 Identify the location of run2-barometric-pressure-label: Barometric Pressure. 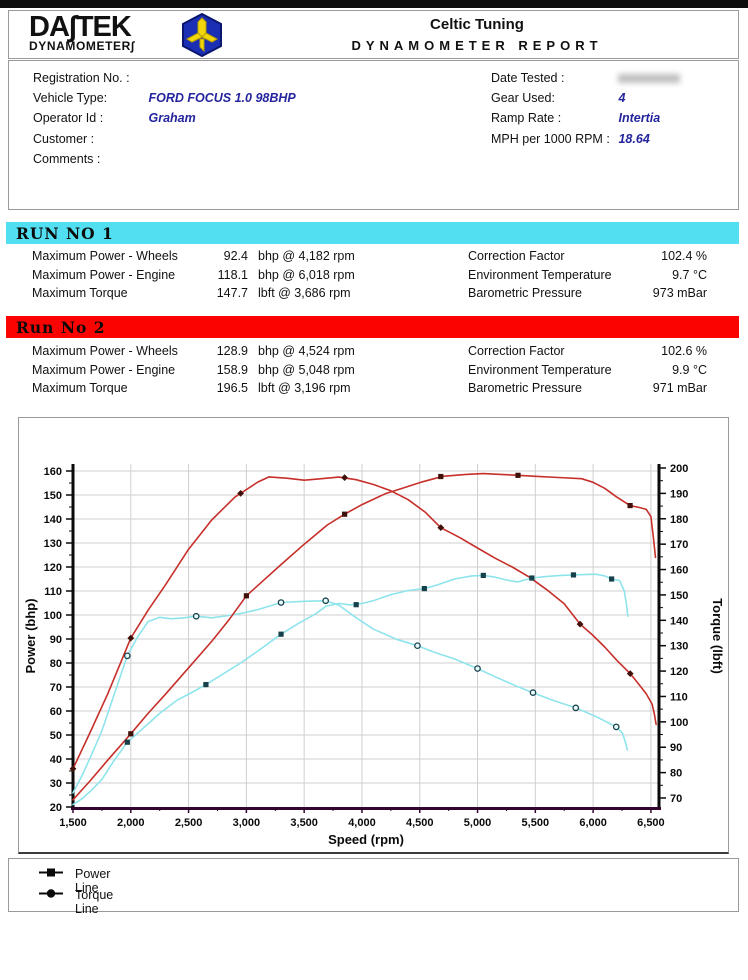
(525, 388).